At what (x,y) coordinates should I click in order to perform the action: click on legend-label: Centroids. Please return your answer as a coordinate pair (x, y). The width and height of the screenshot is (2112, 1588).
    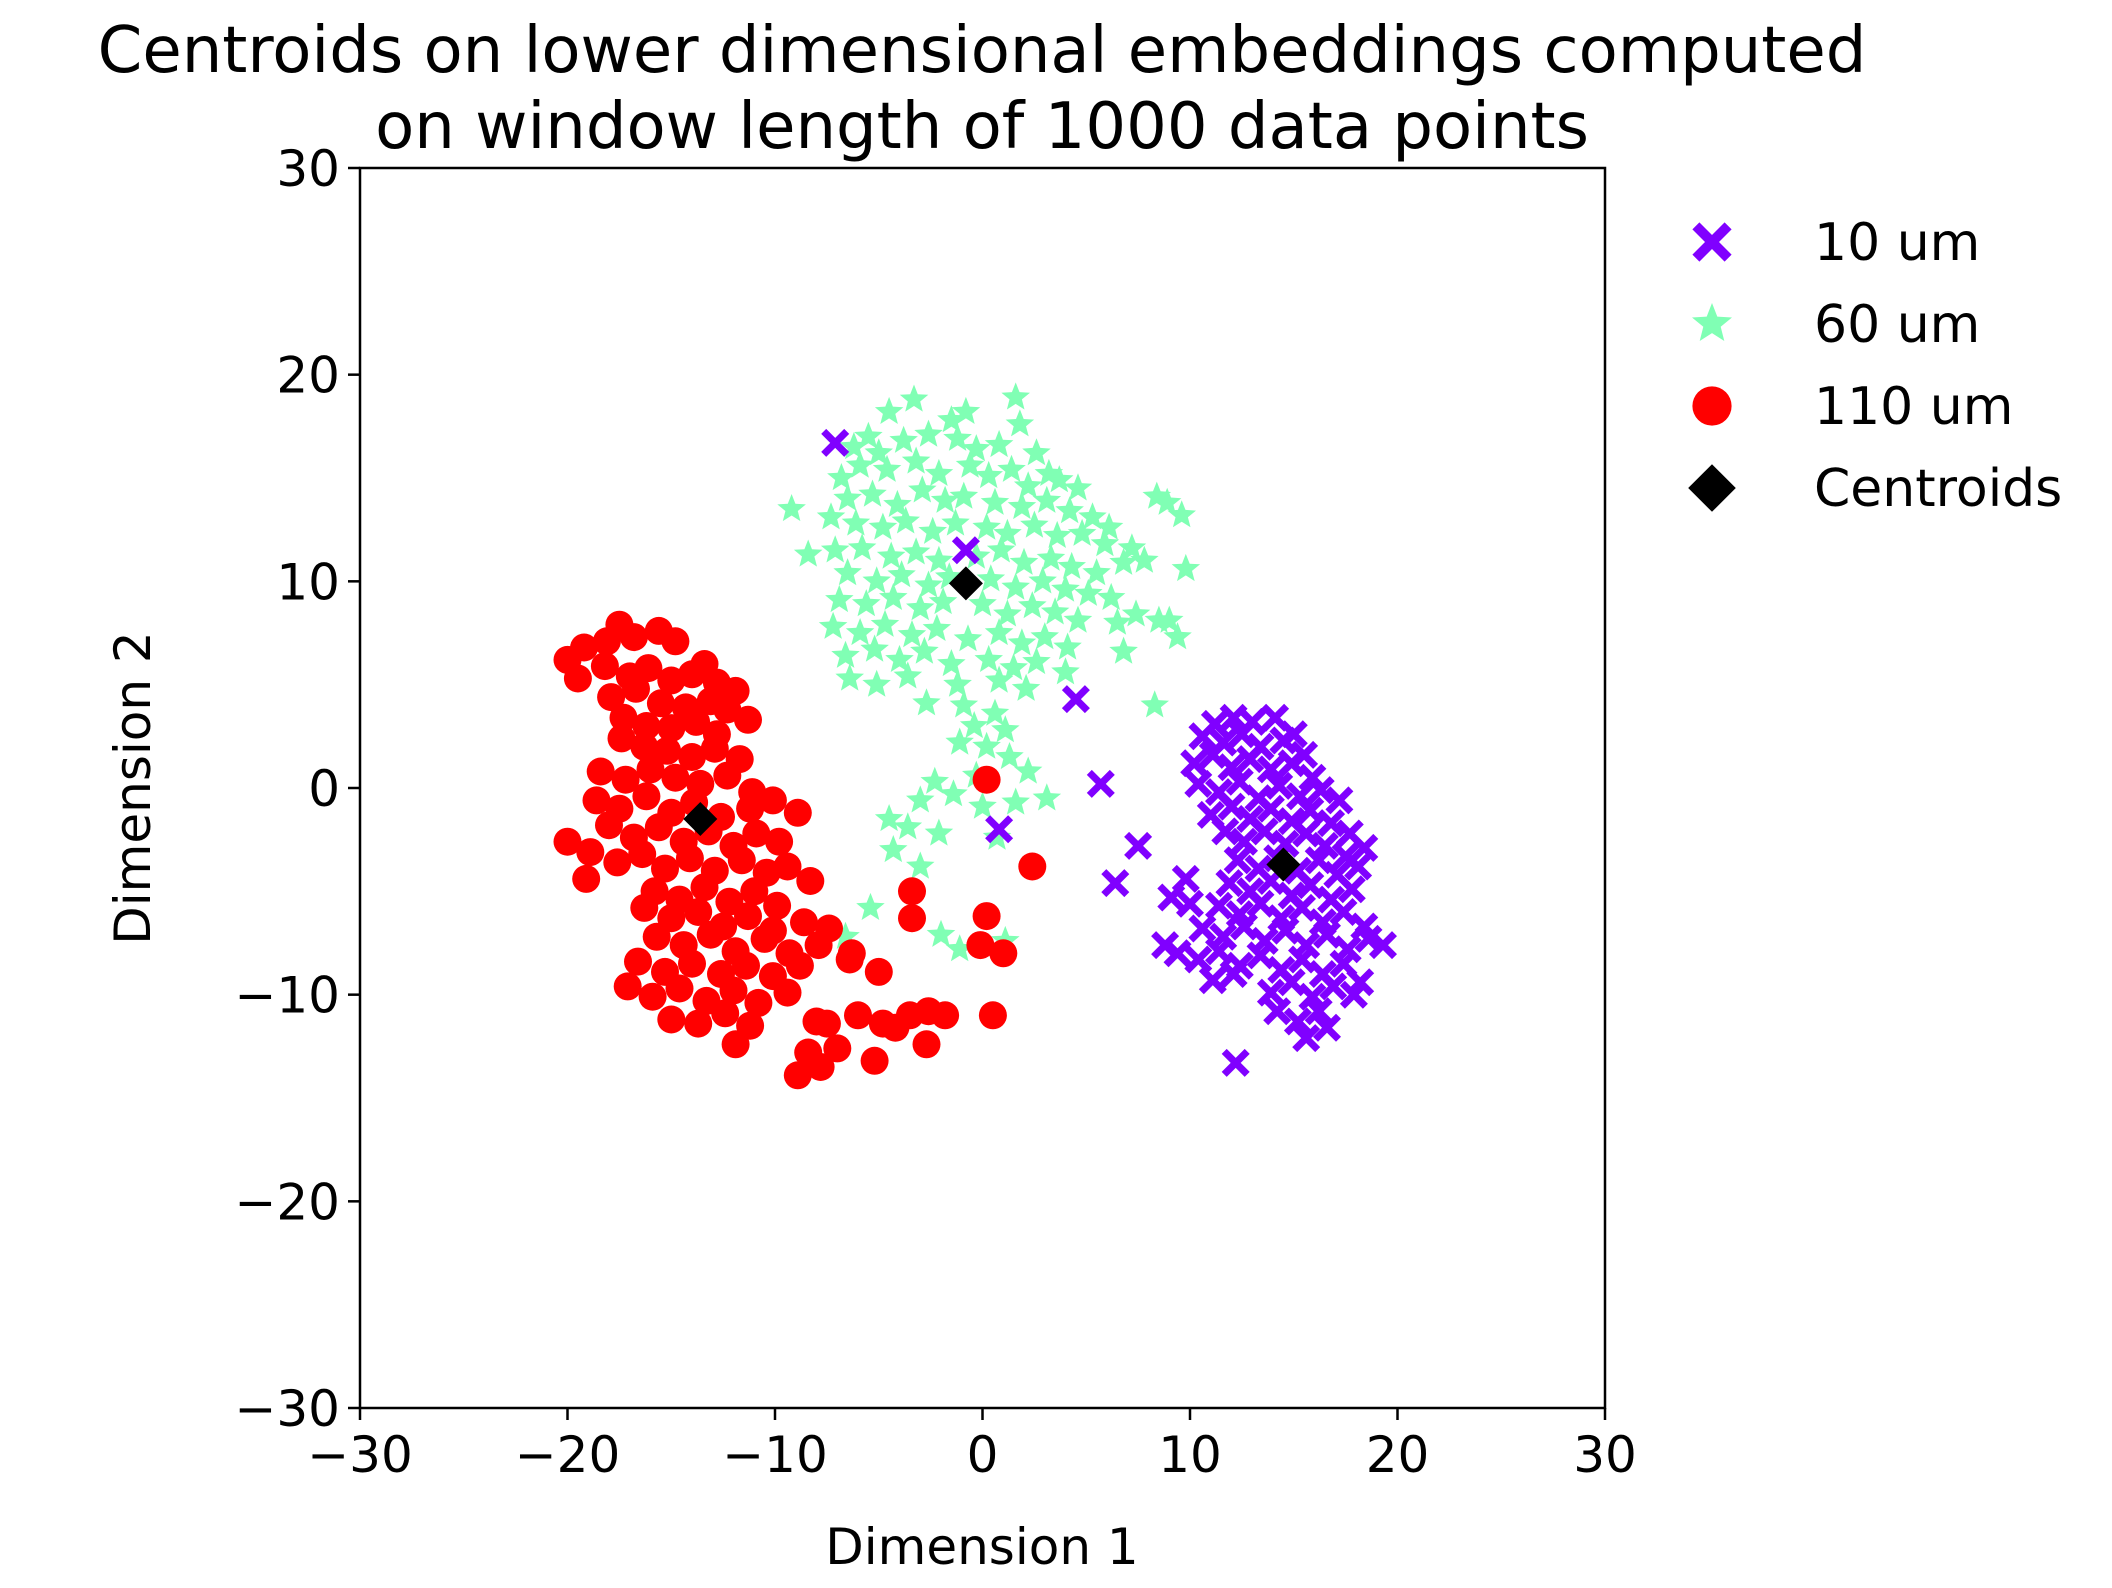
    Looking at the image, I should click on (1938, 489).